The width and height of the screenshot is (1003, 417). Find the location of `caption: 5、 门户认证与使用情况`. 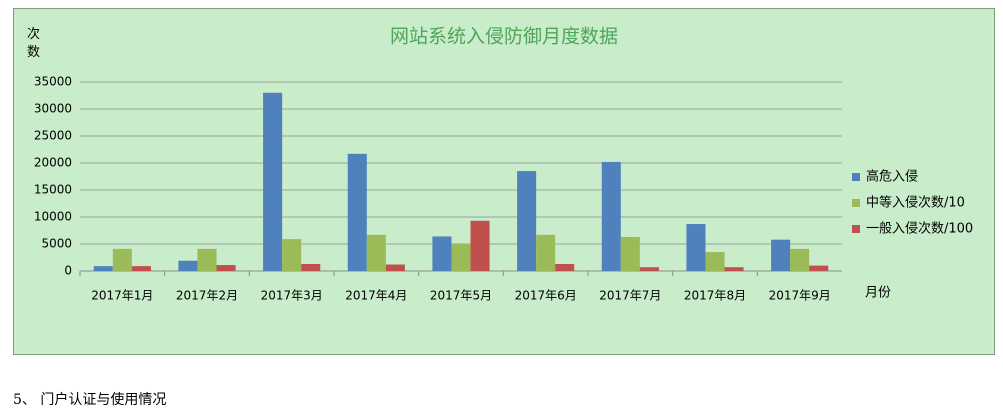

caption: 5、 门户认证与使用情况 is located at coordinates (90, 400).